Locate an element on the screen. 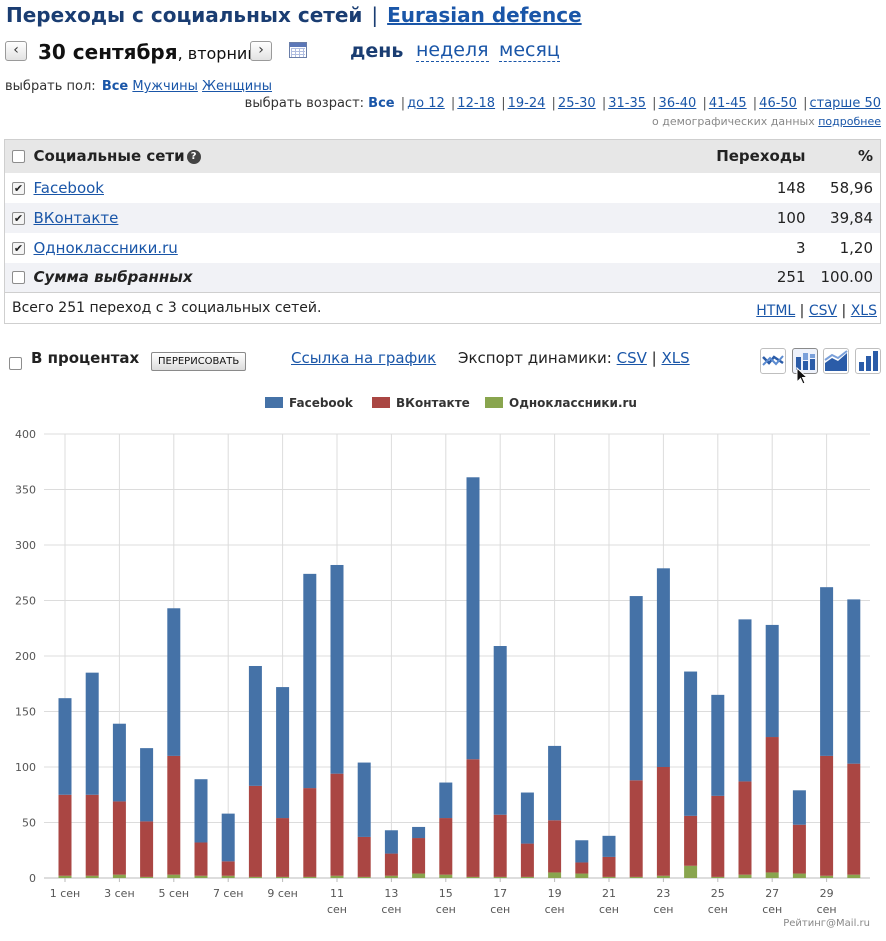 Image resolution: width=886 pixels, height=941 pixels. legend-facebook: Facebook is located at coordinates (309, 403).